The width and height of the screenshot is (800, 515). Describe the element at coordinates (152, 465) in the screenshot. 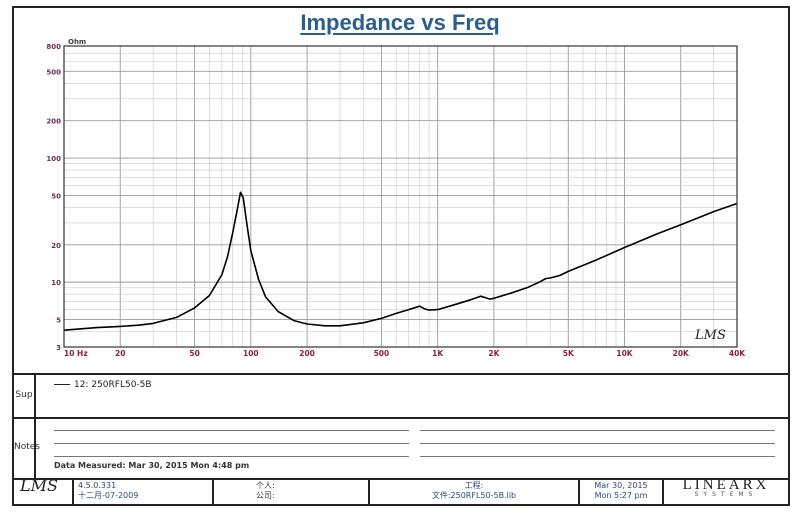

I see `measured-date: Data Measured: Mar 30, 2015 Mon 4:48 pm` at that location.